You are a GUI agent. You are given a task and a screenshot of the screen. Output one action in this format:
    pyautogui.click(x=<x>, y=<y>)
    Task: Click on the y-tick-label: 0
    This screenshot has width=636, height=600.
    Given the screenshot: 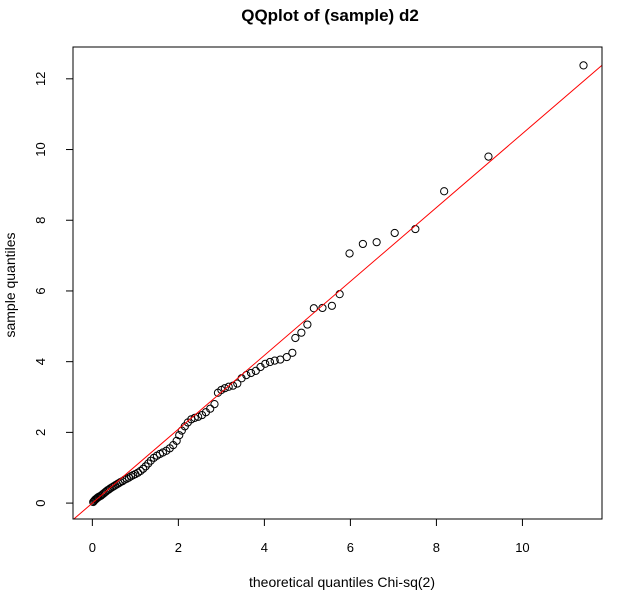 What is the action you would take?
    pyautogui.click(x=40, y=502)
    